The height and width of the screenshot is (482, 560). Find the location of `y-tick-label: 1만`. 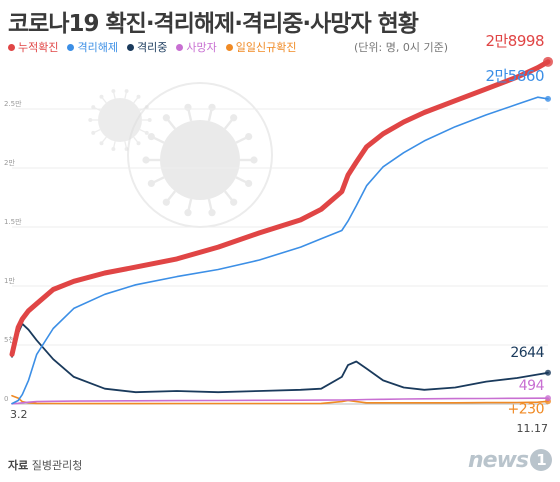

y-tick-label: 1만 is located at coordinates (9, 280).